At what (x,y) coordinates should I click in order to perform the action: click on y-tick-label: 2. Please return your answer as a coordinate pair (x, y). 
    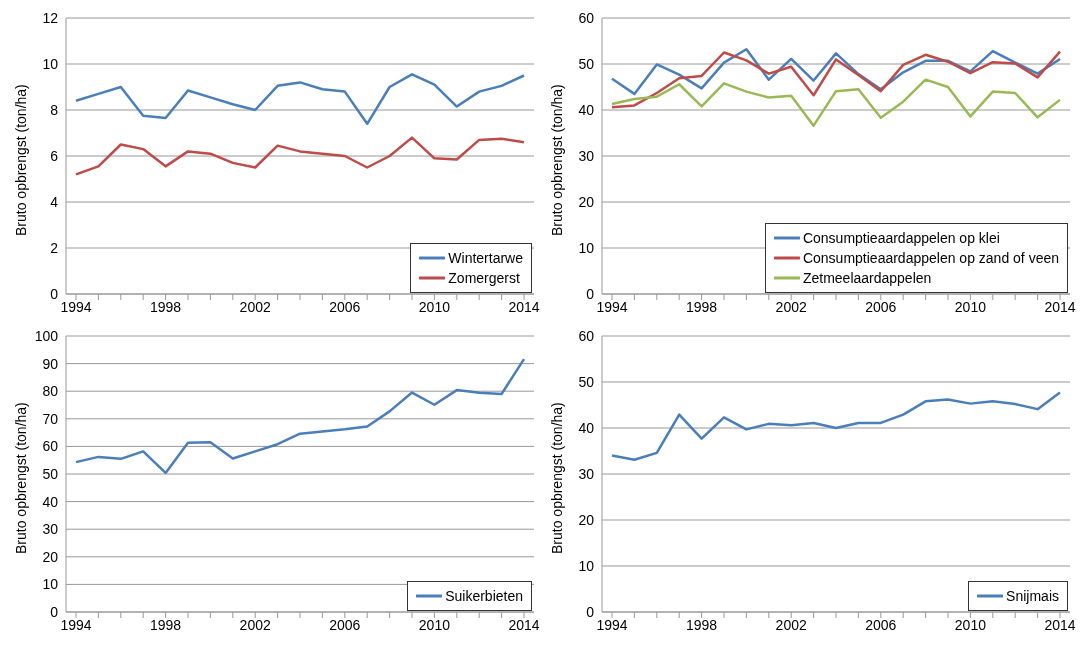
    Looking at the image, I should click on (54, 247).